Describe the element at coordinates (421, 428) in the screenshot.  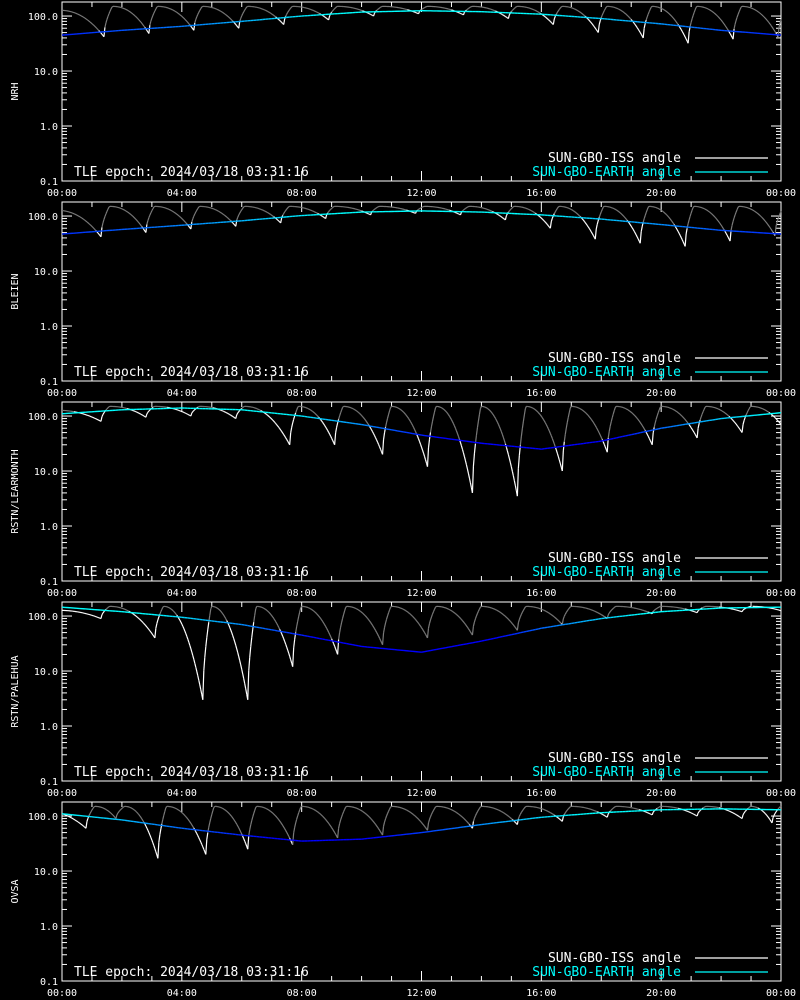
I see `series-sun-gbo-earth` at that location.